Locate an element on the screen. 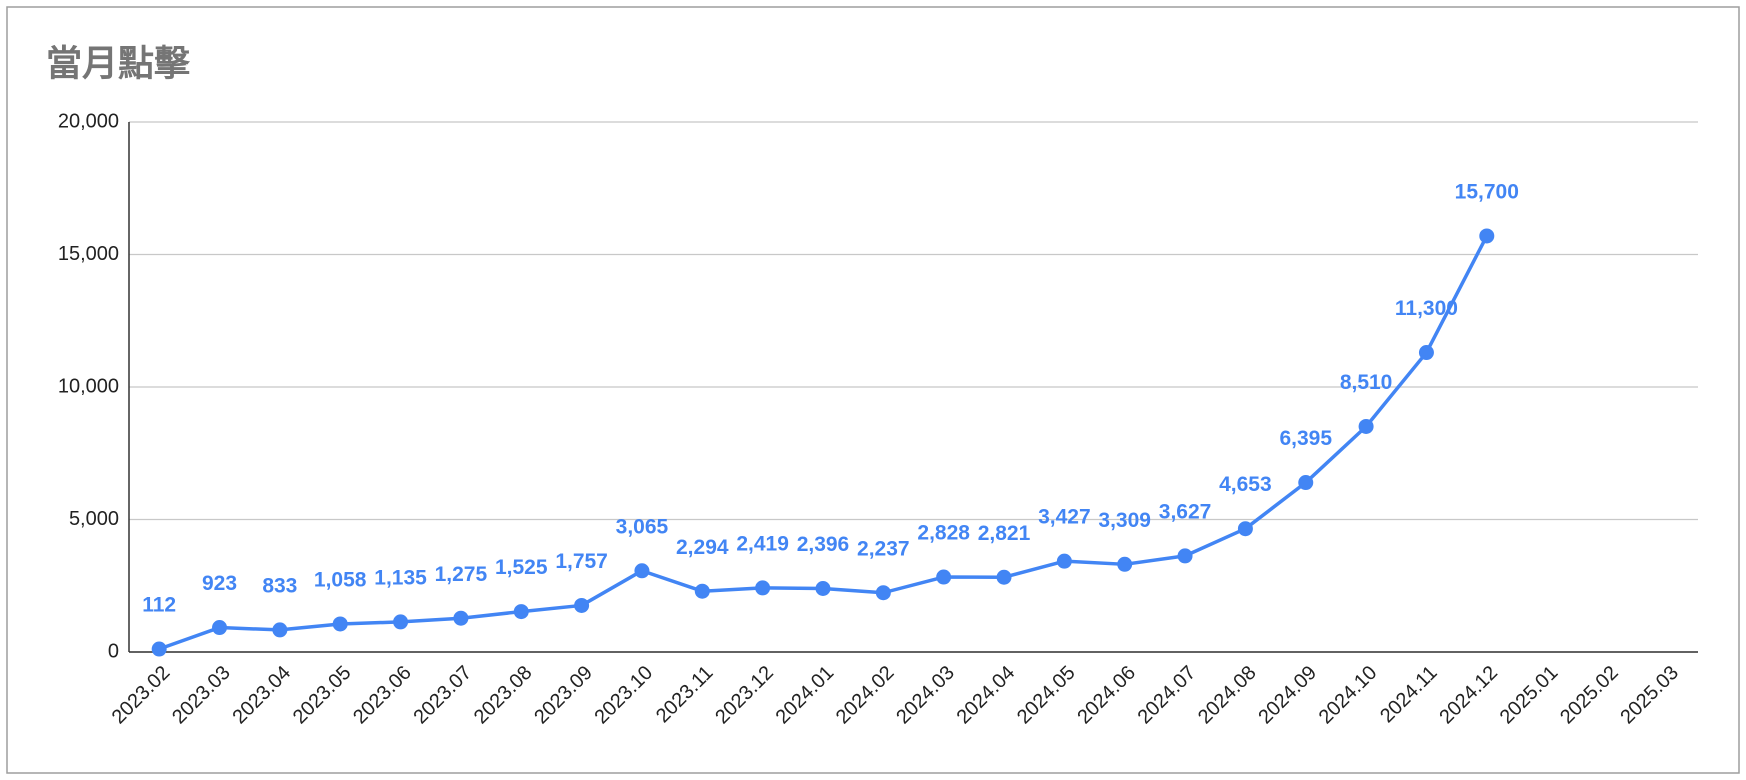 This screenshot has height=780, width=1746. data-label: 3,309 is located at coordinates (1124, 520).